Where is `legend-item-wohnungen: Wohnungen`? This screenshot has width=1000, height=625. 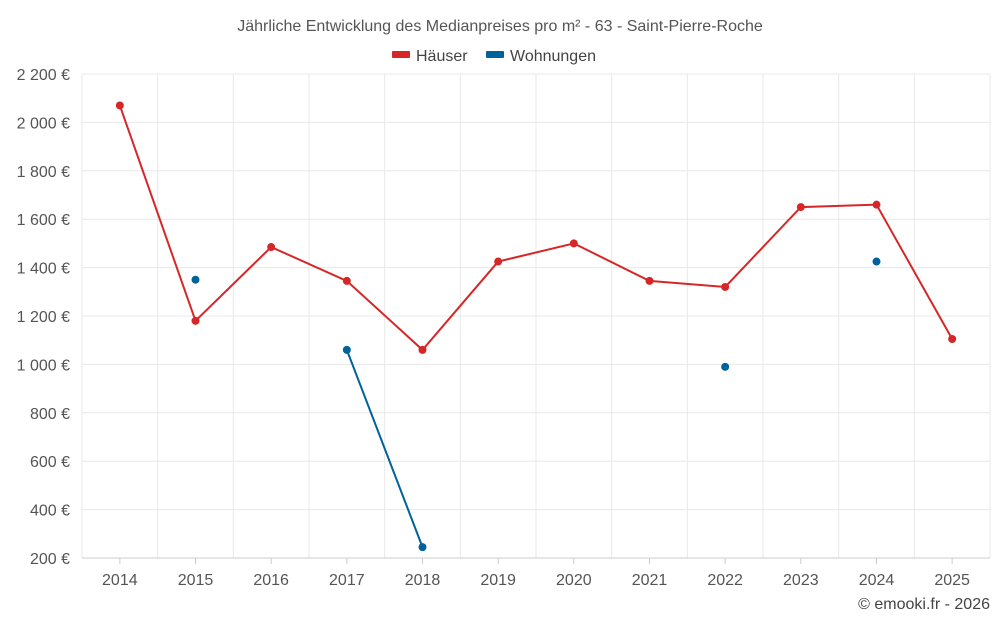
legend-item-wohnungen: Wohnungen is located at coordinates (541, 56).